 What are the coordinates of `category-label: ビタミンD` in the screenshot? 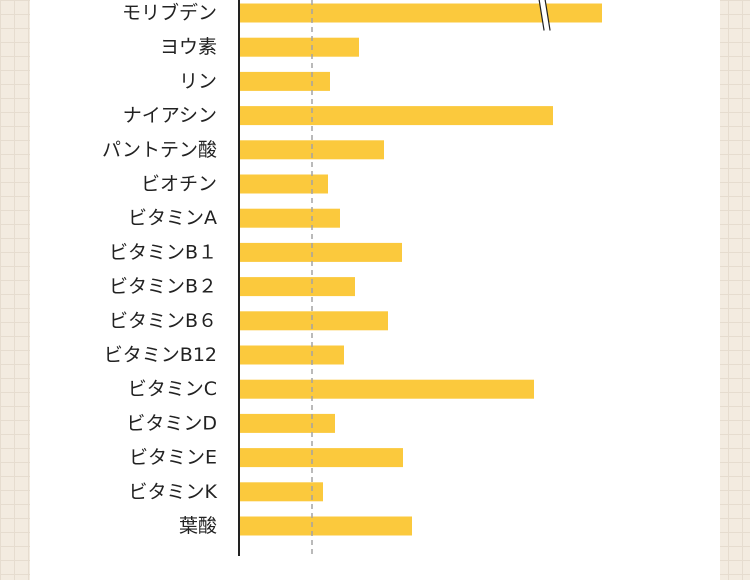 It's located at (171, 423).